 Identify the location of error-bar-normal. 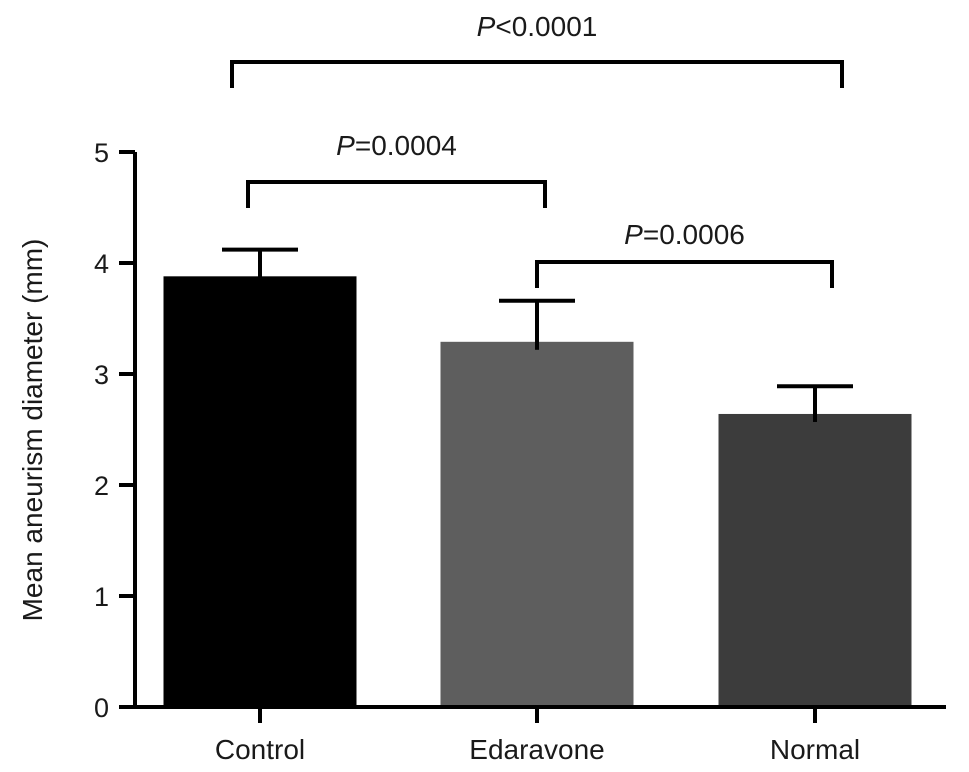
(815, 403).